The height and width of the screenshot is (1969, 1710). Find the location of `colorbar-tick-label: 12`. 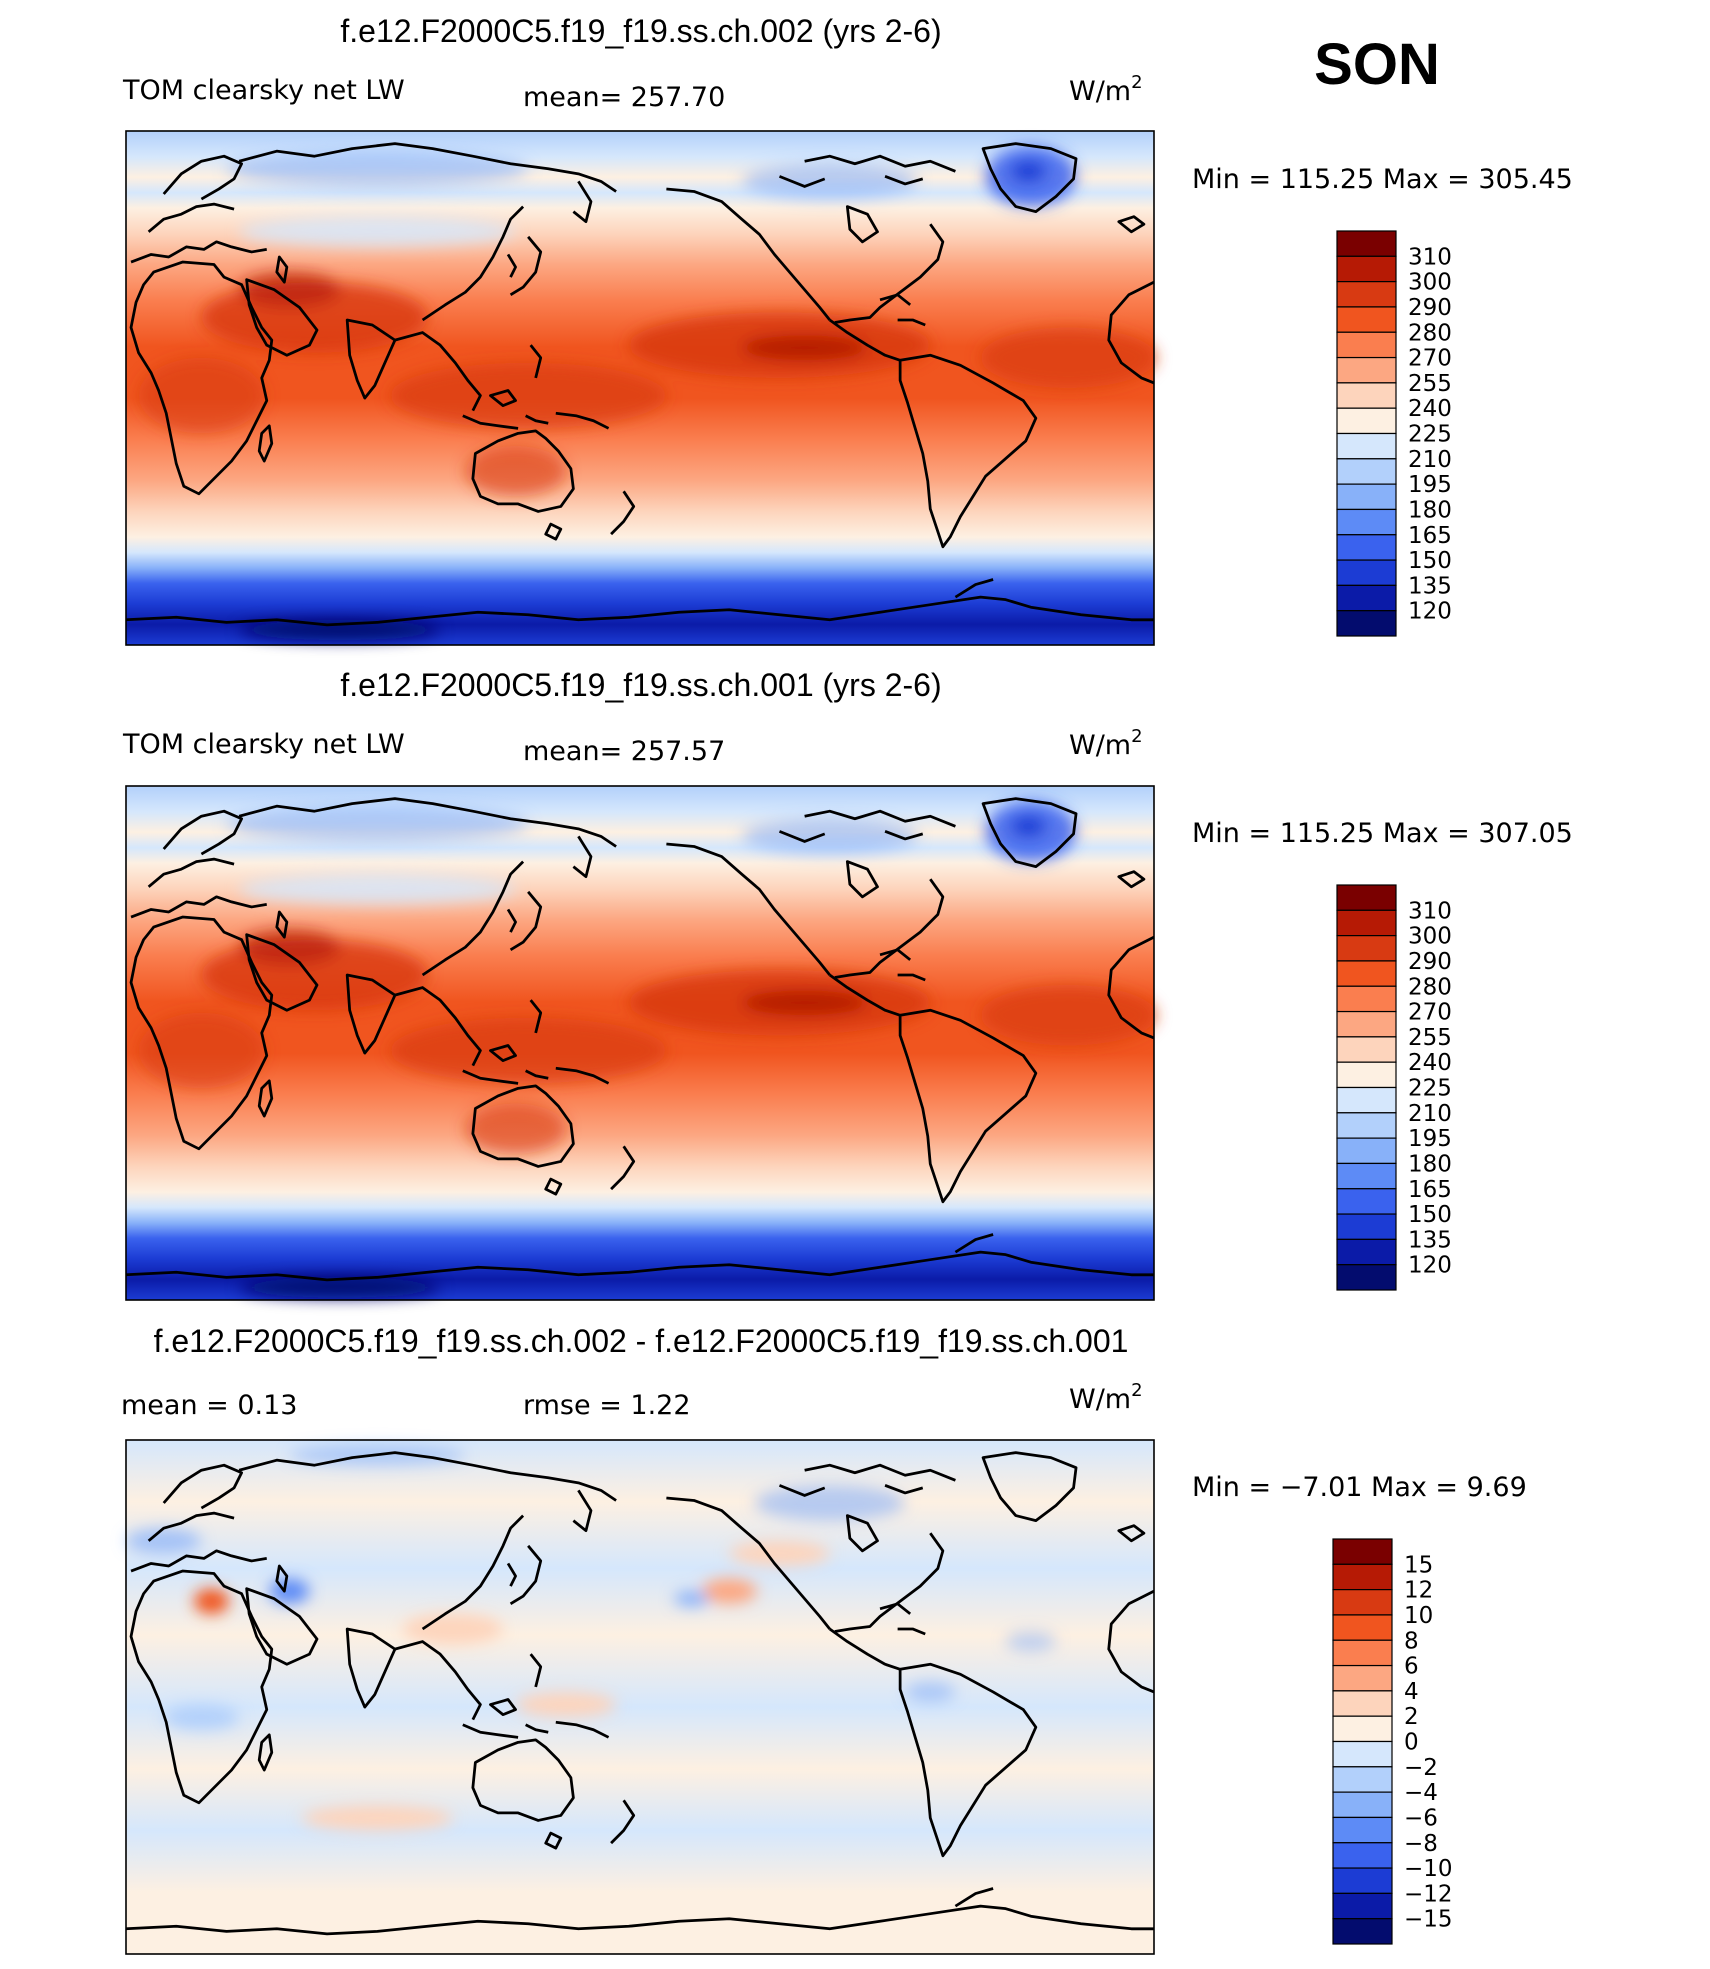

colorbar-tick-label: 12 is located at coordinates (1418, 1591).